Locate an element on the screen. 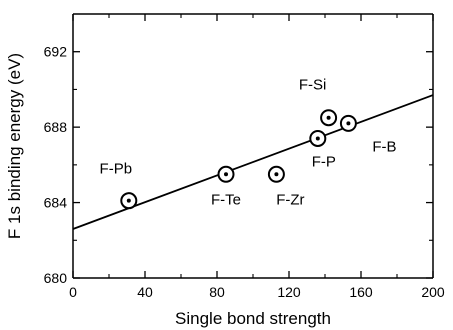 This screenshot has height=330, width=453. point-label: F-Pb is located at coordinates (116, 169).